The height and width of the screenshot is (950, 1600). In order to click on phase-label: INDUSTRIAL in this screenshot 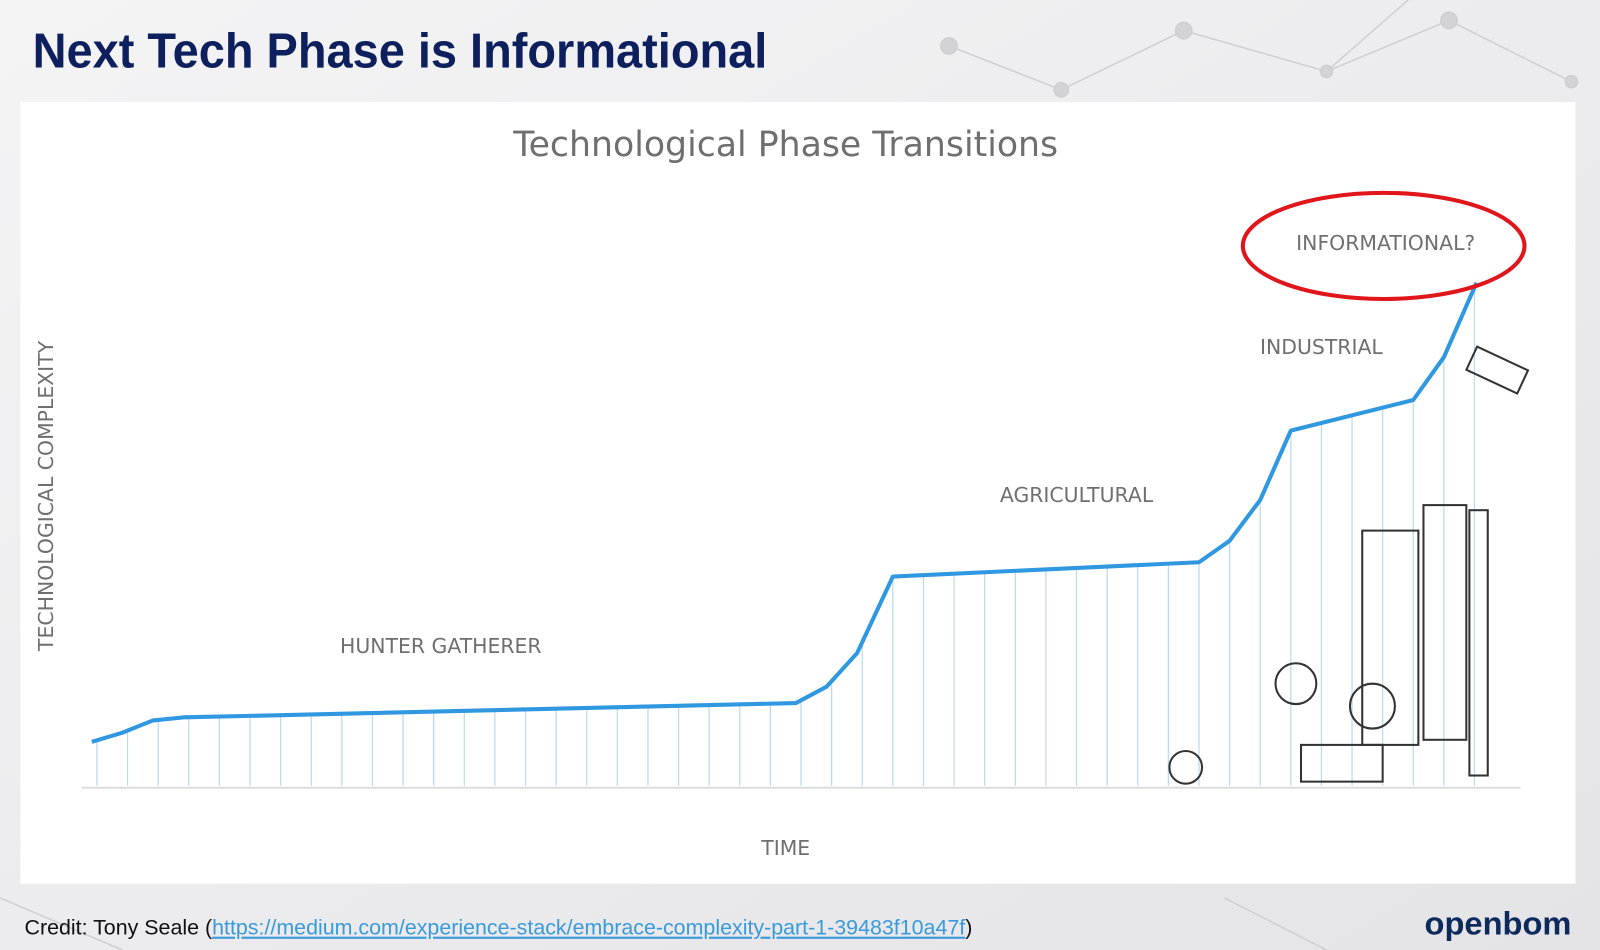, I will do `click(1321, 347)`.